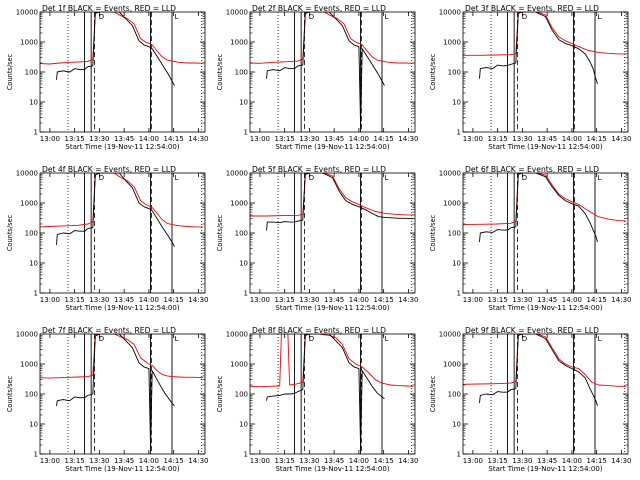  Describe the element at coordinates (532, 8) in the screenshot. I see `chart-title: Det 3f BLACK = Events, RED = LLD` at that location.